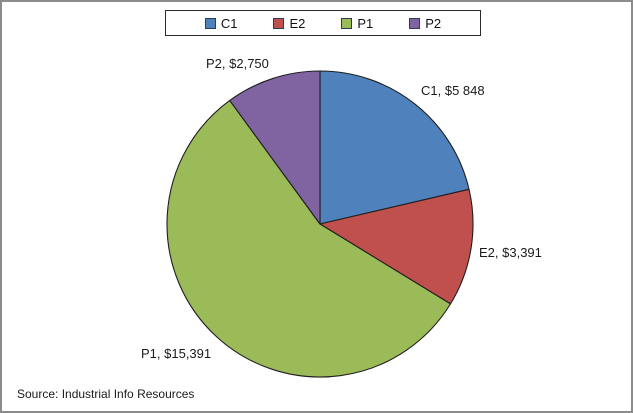 The width and height of the screenshot is (633, 413). What do you see at coordinates (210, 23) in the screenshot?
I see `legend-swatch-c1` at bounding box center [210, 23].